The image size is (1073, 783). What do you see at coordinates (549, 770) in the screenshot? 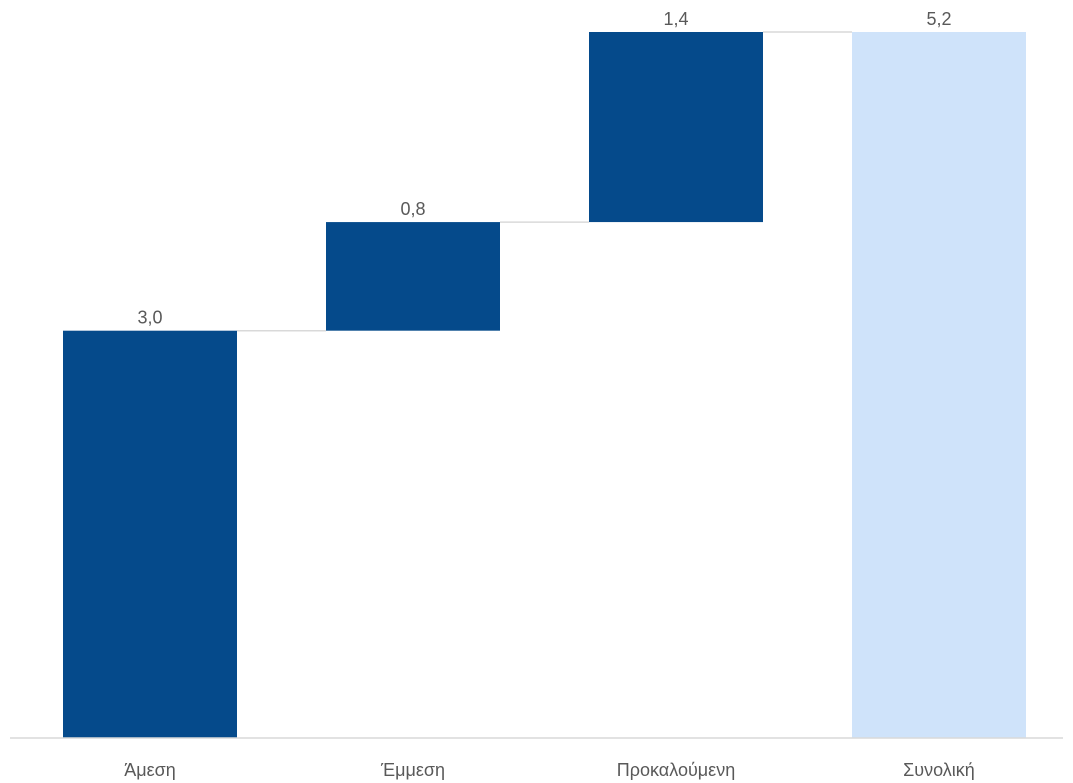
I see `category-labels: Άμεση Έμμεση Προκαλούμενη Συνολική` at bounding box center [549, 770].